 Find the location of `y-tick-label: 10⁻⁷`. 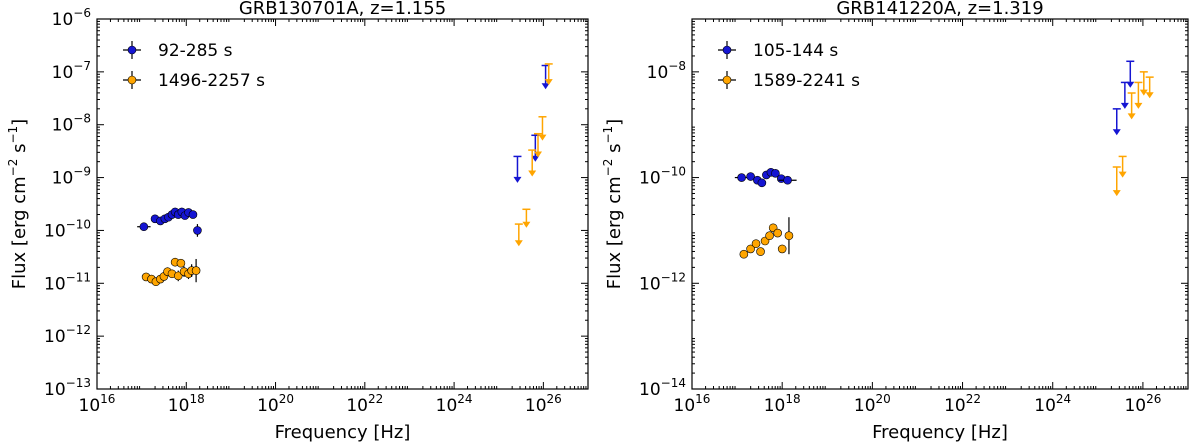

y-tick-label: 10⁻⁷ is located at coordinates (71, 71).